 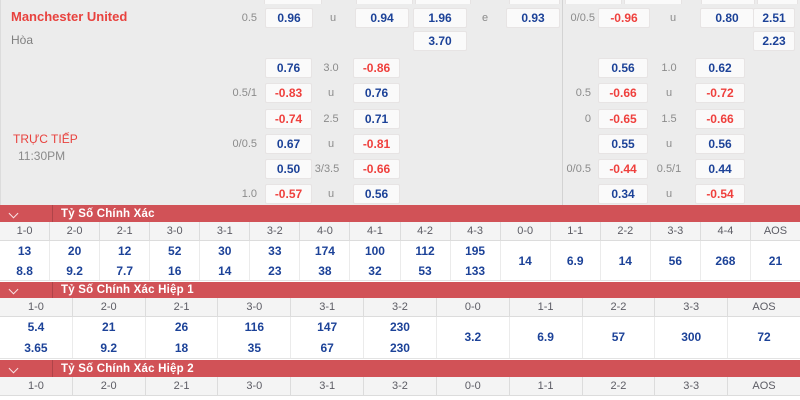 I want to click on score-odds-value: 67, so click(x=327, y=347).